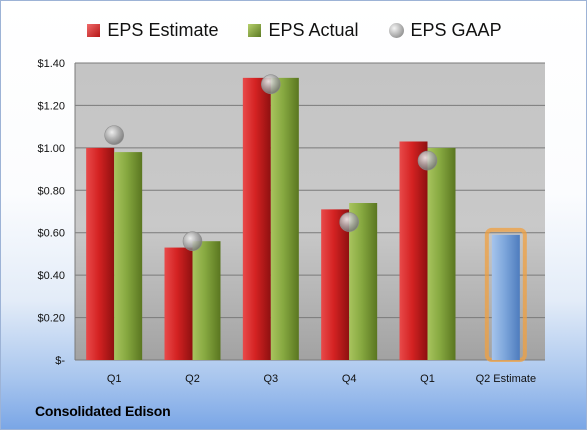 The image size is (587, 430). Describe the element at coordinates (349, 379) in the screenshot. I see `x-tick-label: Q4` at that location.